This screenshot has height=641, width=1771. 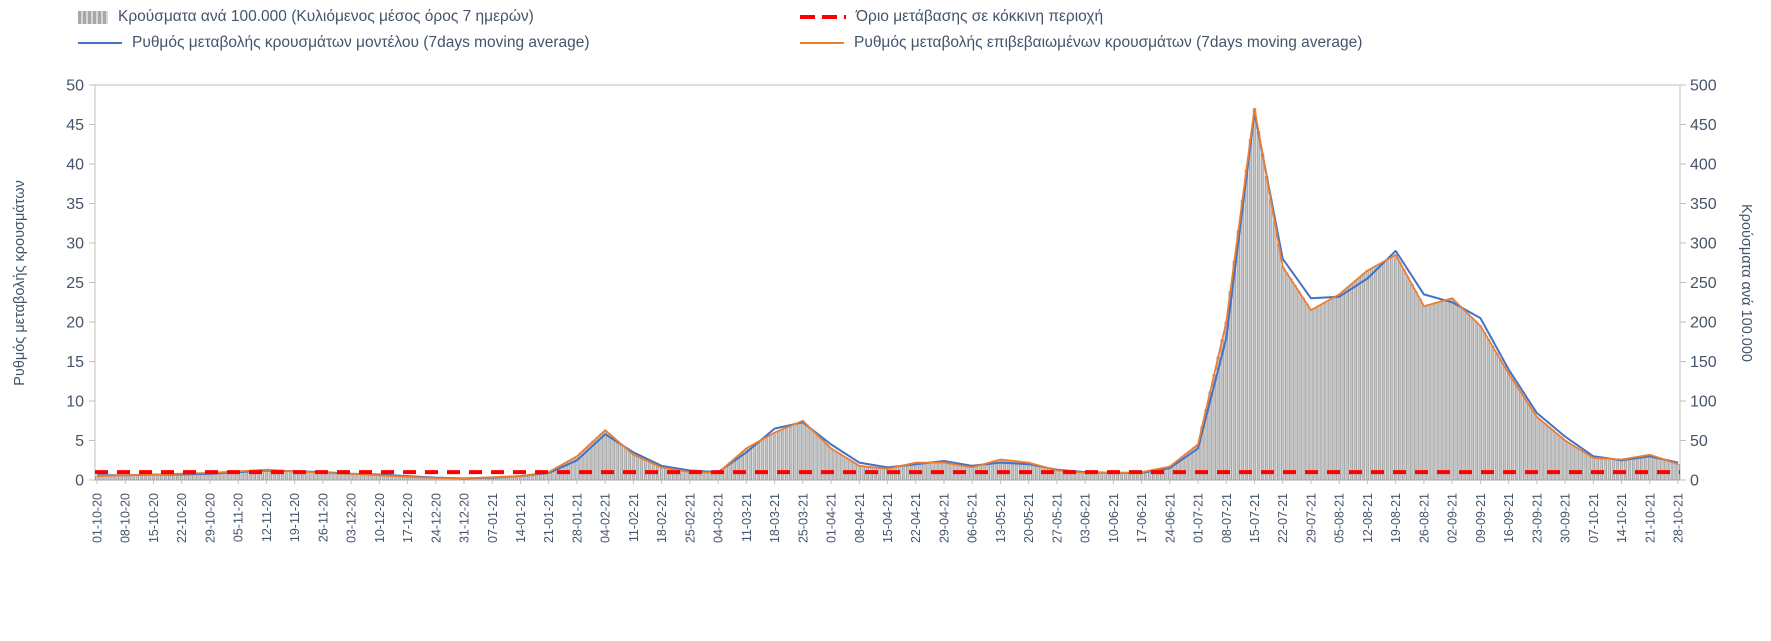 What do you see at coordinates (1481, 518) in the screenshot?
I see `x-tick-label: 09-09-21` at bounding box center [1481, 518].